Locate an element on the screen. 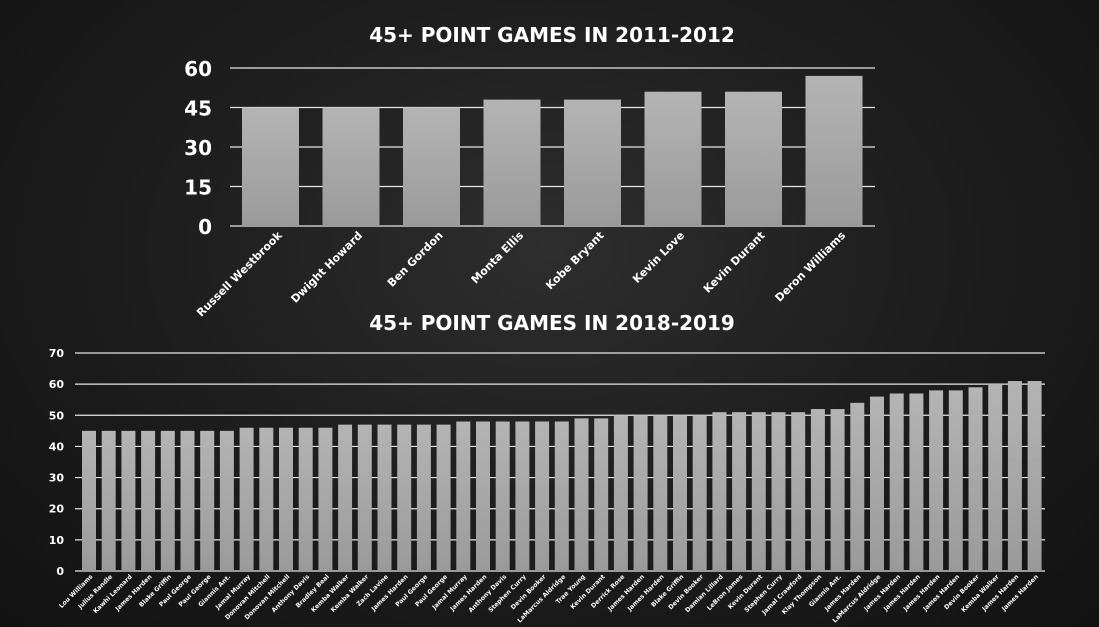  y-tick-label: 50 is located at coordinates (57, 415).